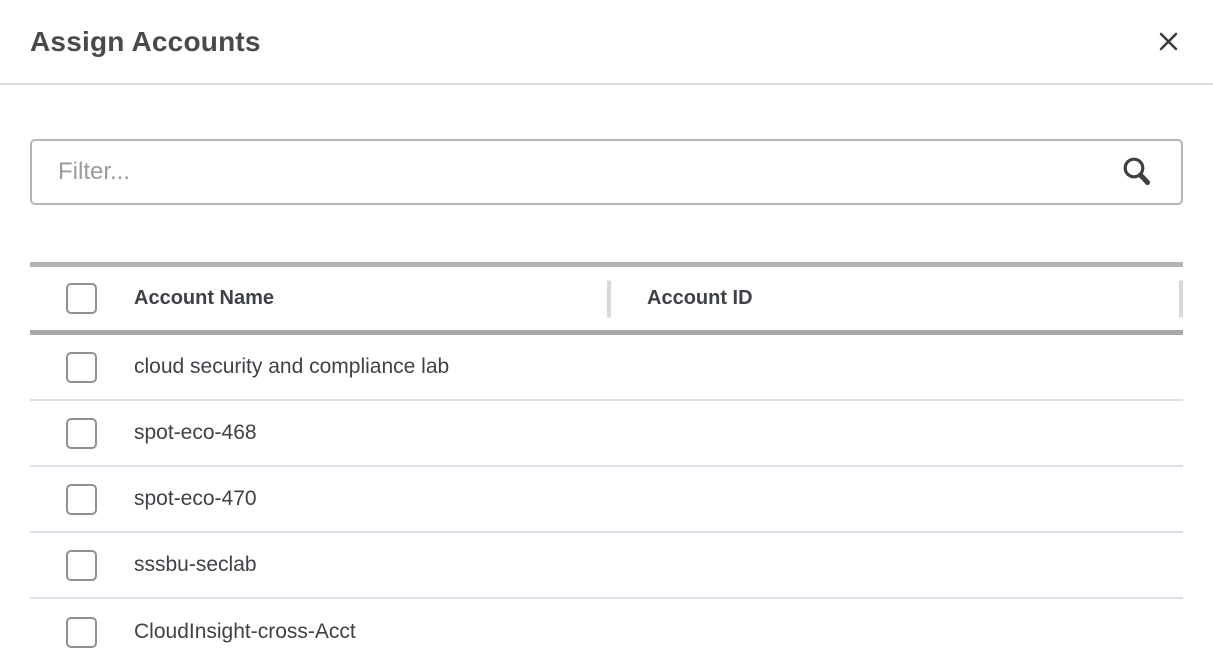 This screenshot has height=672, width=1213. Describe the element at coordinates (145, 41) in the screenshot. I see `page-title: Assign Accounts` at that location.